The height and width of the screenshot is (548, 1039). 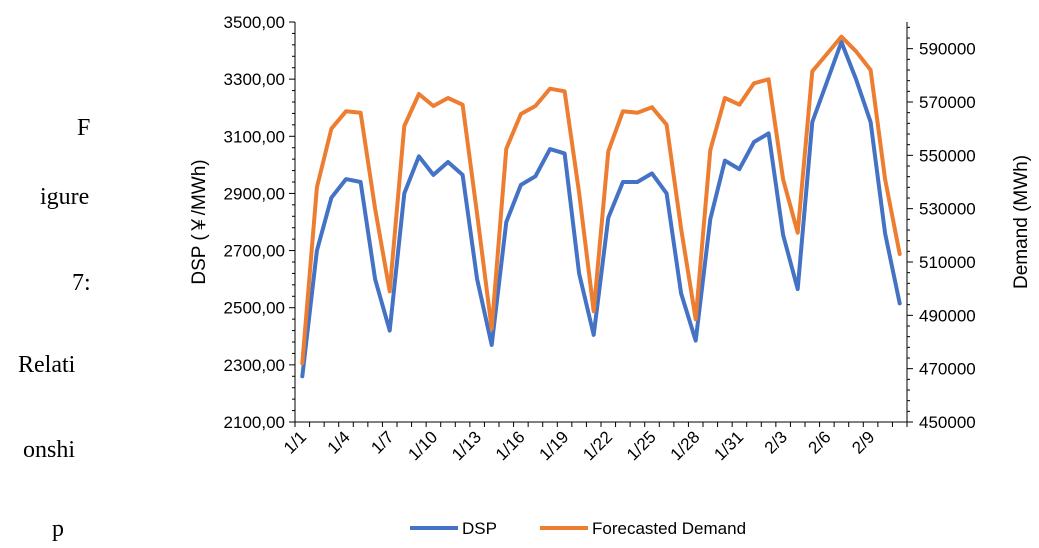 What do you see at coordinates (466, 445) in the screenshot?
I see `x-tick-label: 1/13` at bounding box center [466, 445].